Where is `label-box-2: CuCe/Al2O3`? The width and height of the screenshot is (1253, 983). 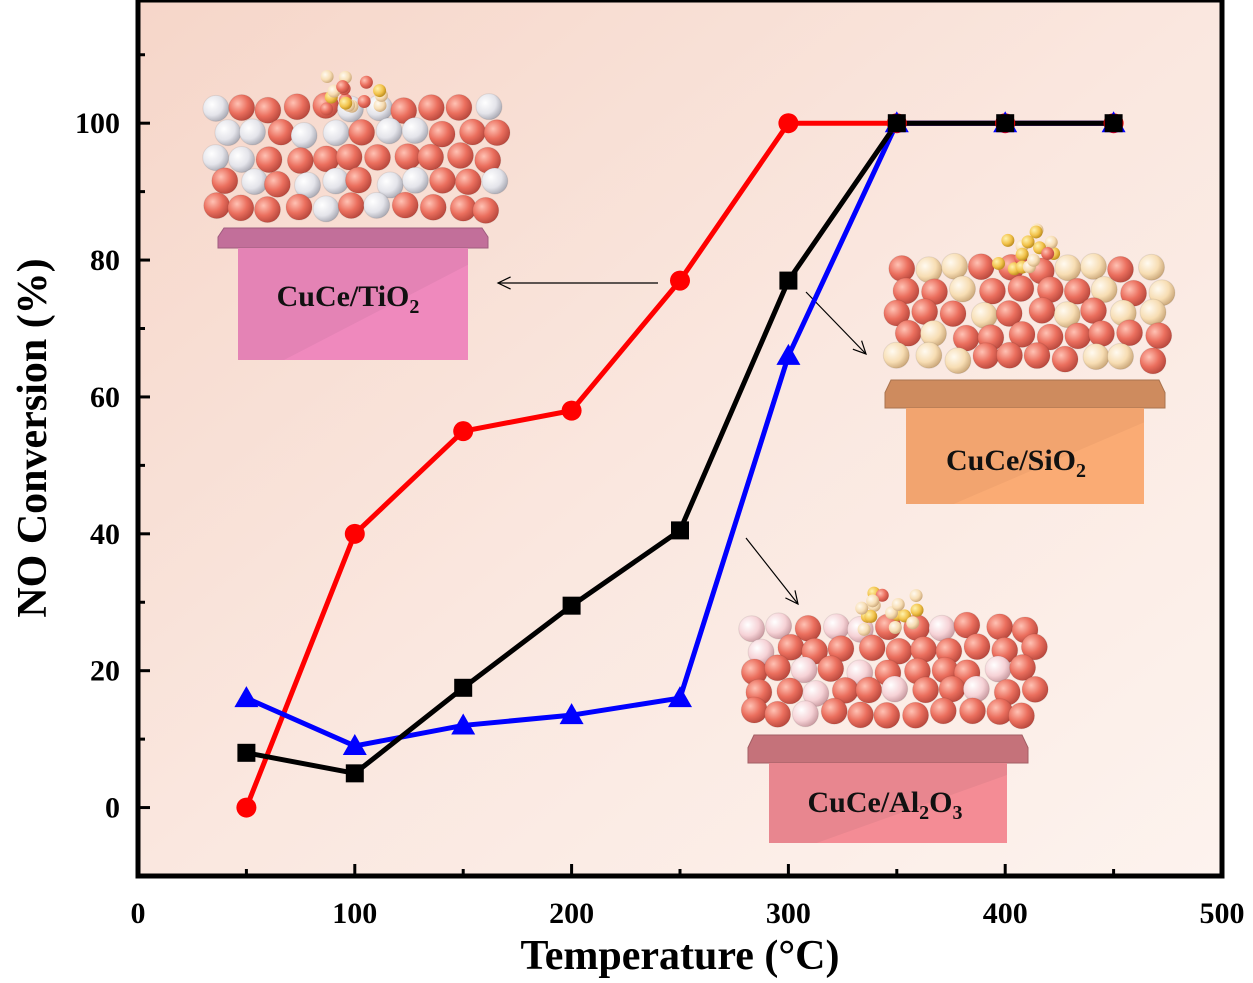
label-box-2: CuCe/Al2O3 is located at coordinates (888, 788).